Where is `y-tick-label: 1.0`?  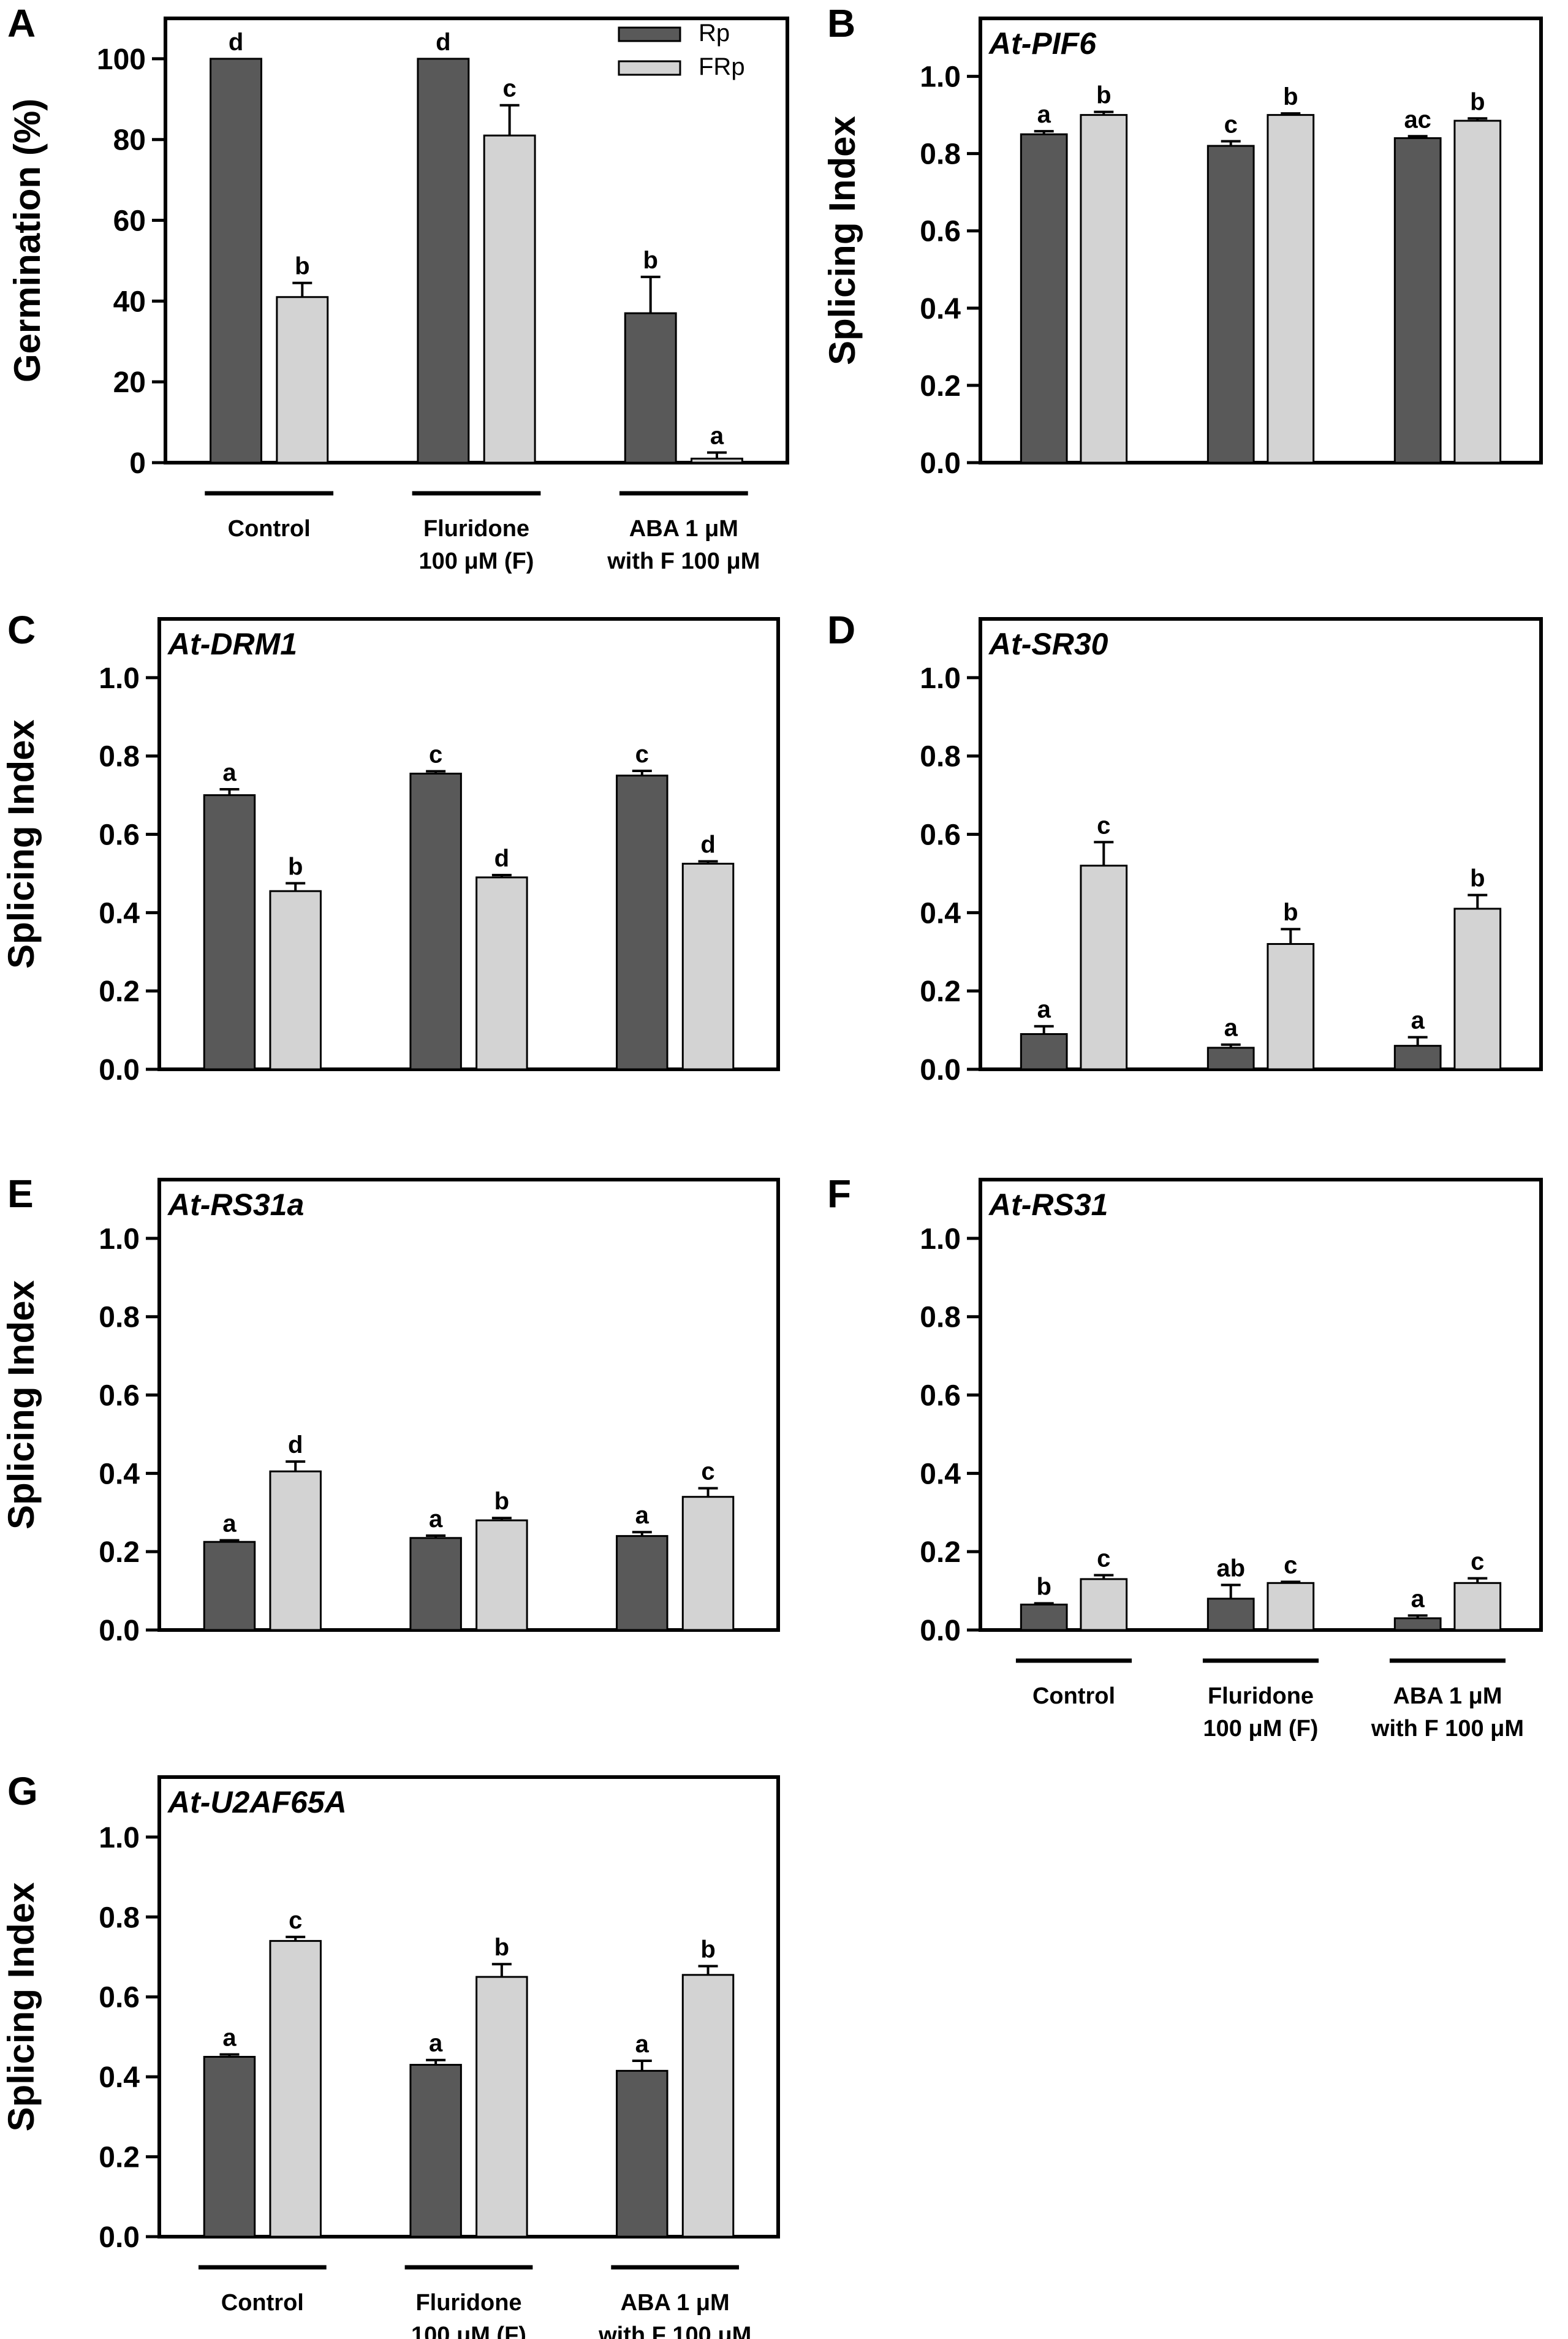
y-tick-label: 1.0 is located at coordinates (120, 678).